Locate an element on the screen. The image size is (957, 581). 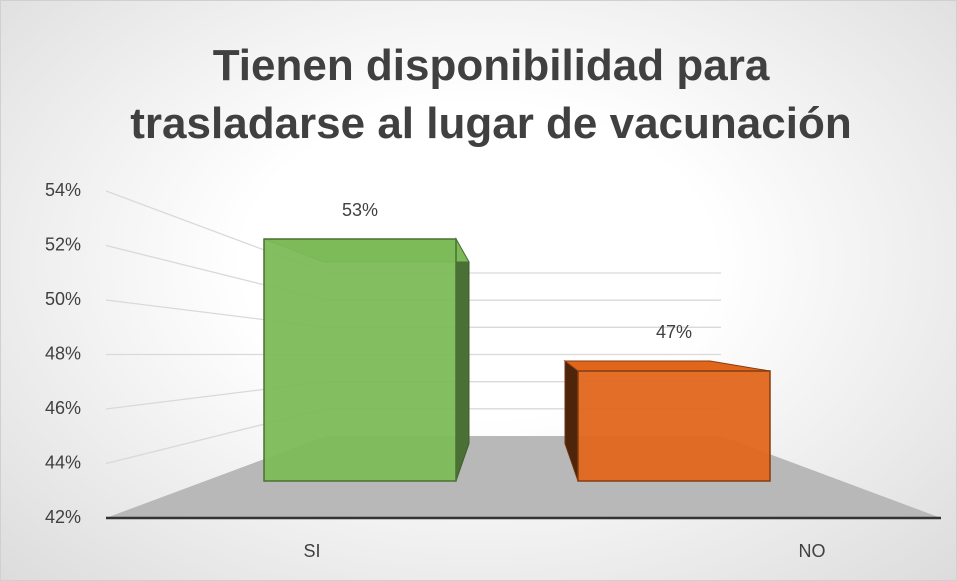
bar-side is located at coordinates (462, 359).